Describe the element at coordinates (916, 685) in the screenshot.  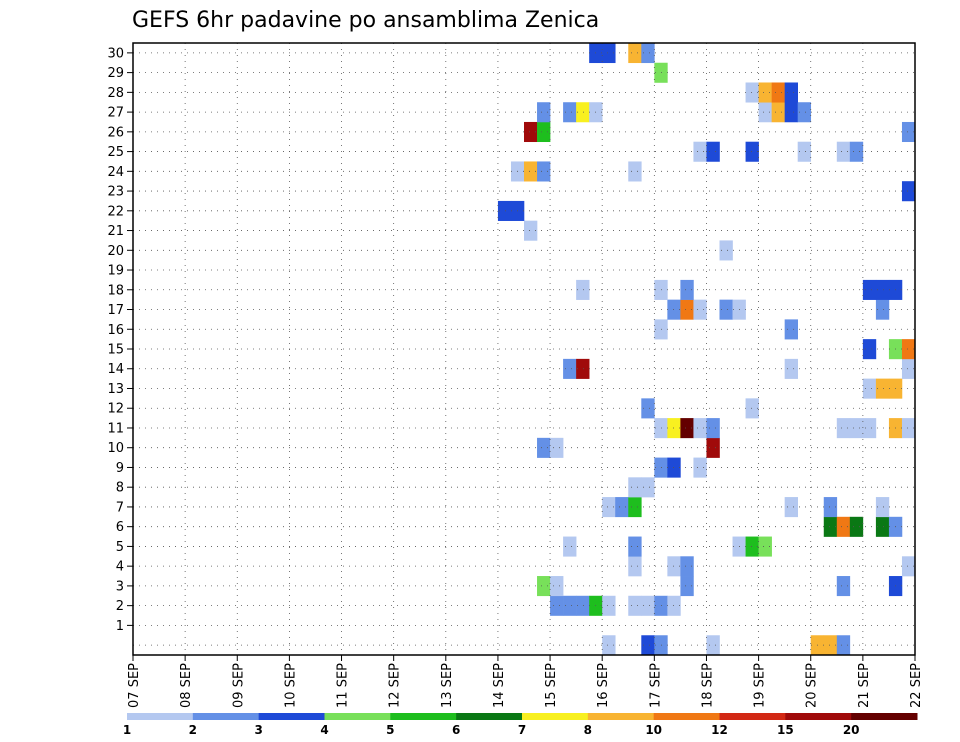
I see `x-tick-label: 22 SEP` at that location.